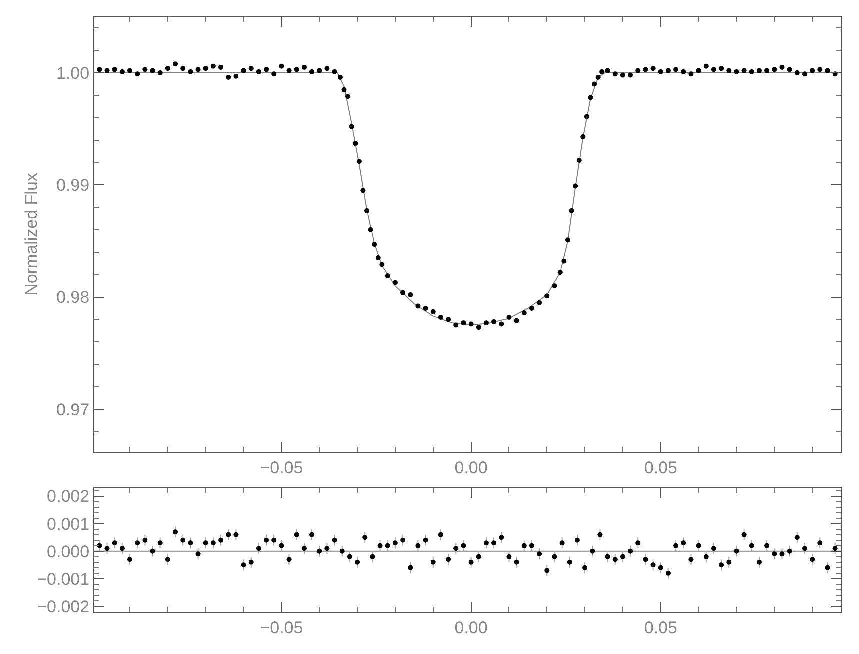 This screenshot has width=859, height=654. What do you see at coordinates (63, 606) in the screenshot?
I see `y-tick-label: −0.002` at bounding box center [63, 606].